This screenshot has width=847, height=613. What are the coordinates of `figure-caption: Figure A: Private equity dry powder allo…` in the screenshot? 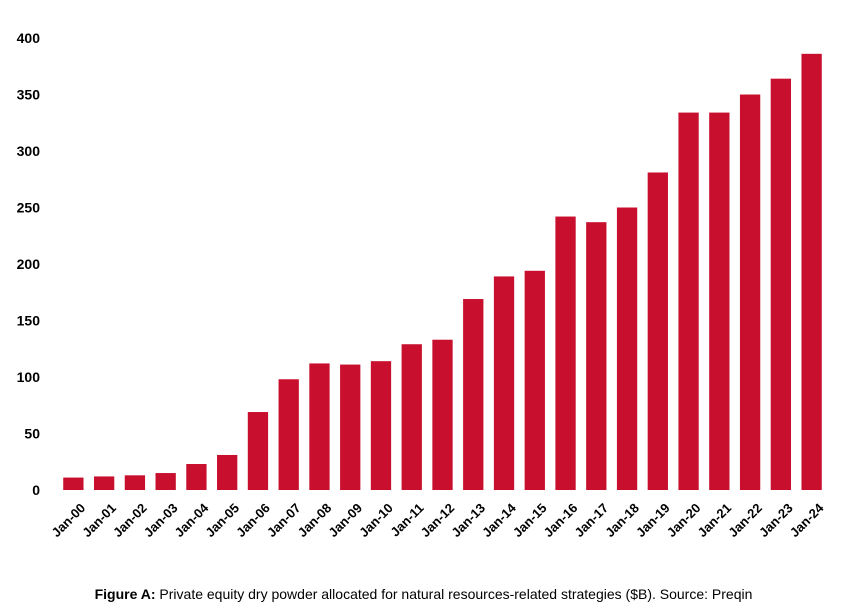 It's located at (423, 594).